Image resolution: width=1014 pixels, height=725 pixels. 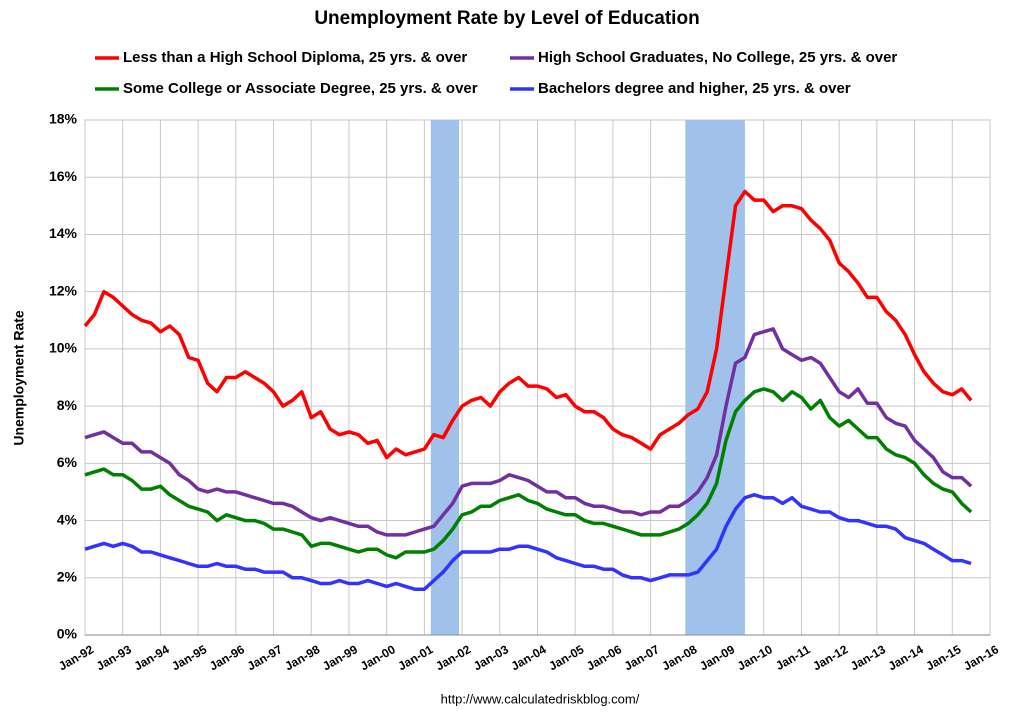 I want to click on y-tick-label: 2%, so click(x=67, y=576).